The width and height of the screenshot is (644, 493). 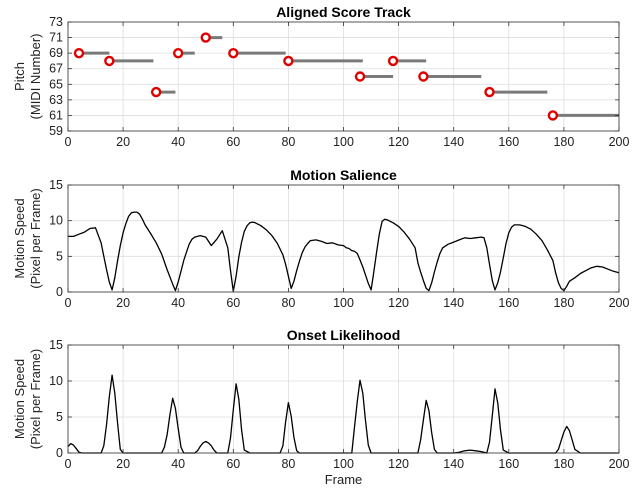 I want to click on score-track-y-tick-label: 61, so click(x=56, y=115).